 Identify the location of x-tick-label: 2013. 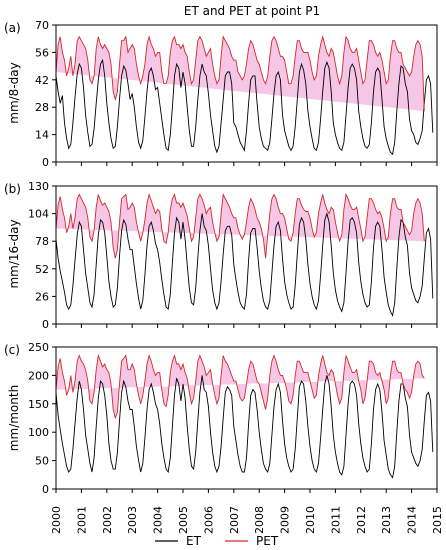
(386, 520).